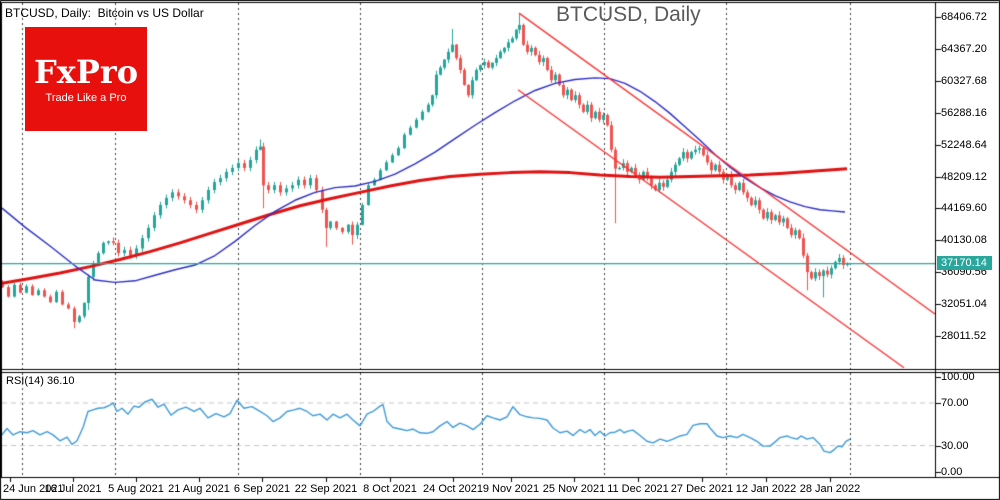  Describe the element at coordinates (86, 97) in the screenshot. I see `logo-tagline-text: Trade Like a Pro` at that location.